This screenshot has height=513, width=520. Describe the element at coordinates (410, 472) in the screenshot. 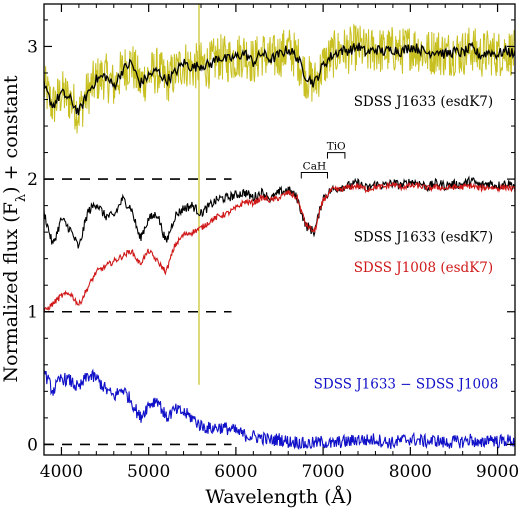

I see `x-tick-label: 8000` at that location.